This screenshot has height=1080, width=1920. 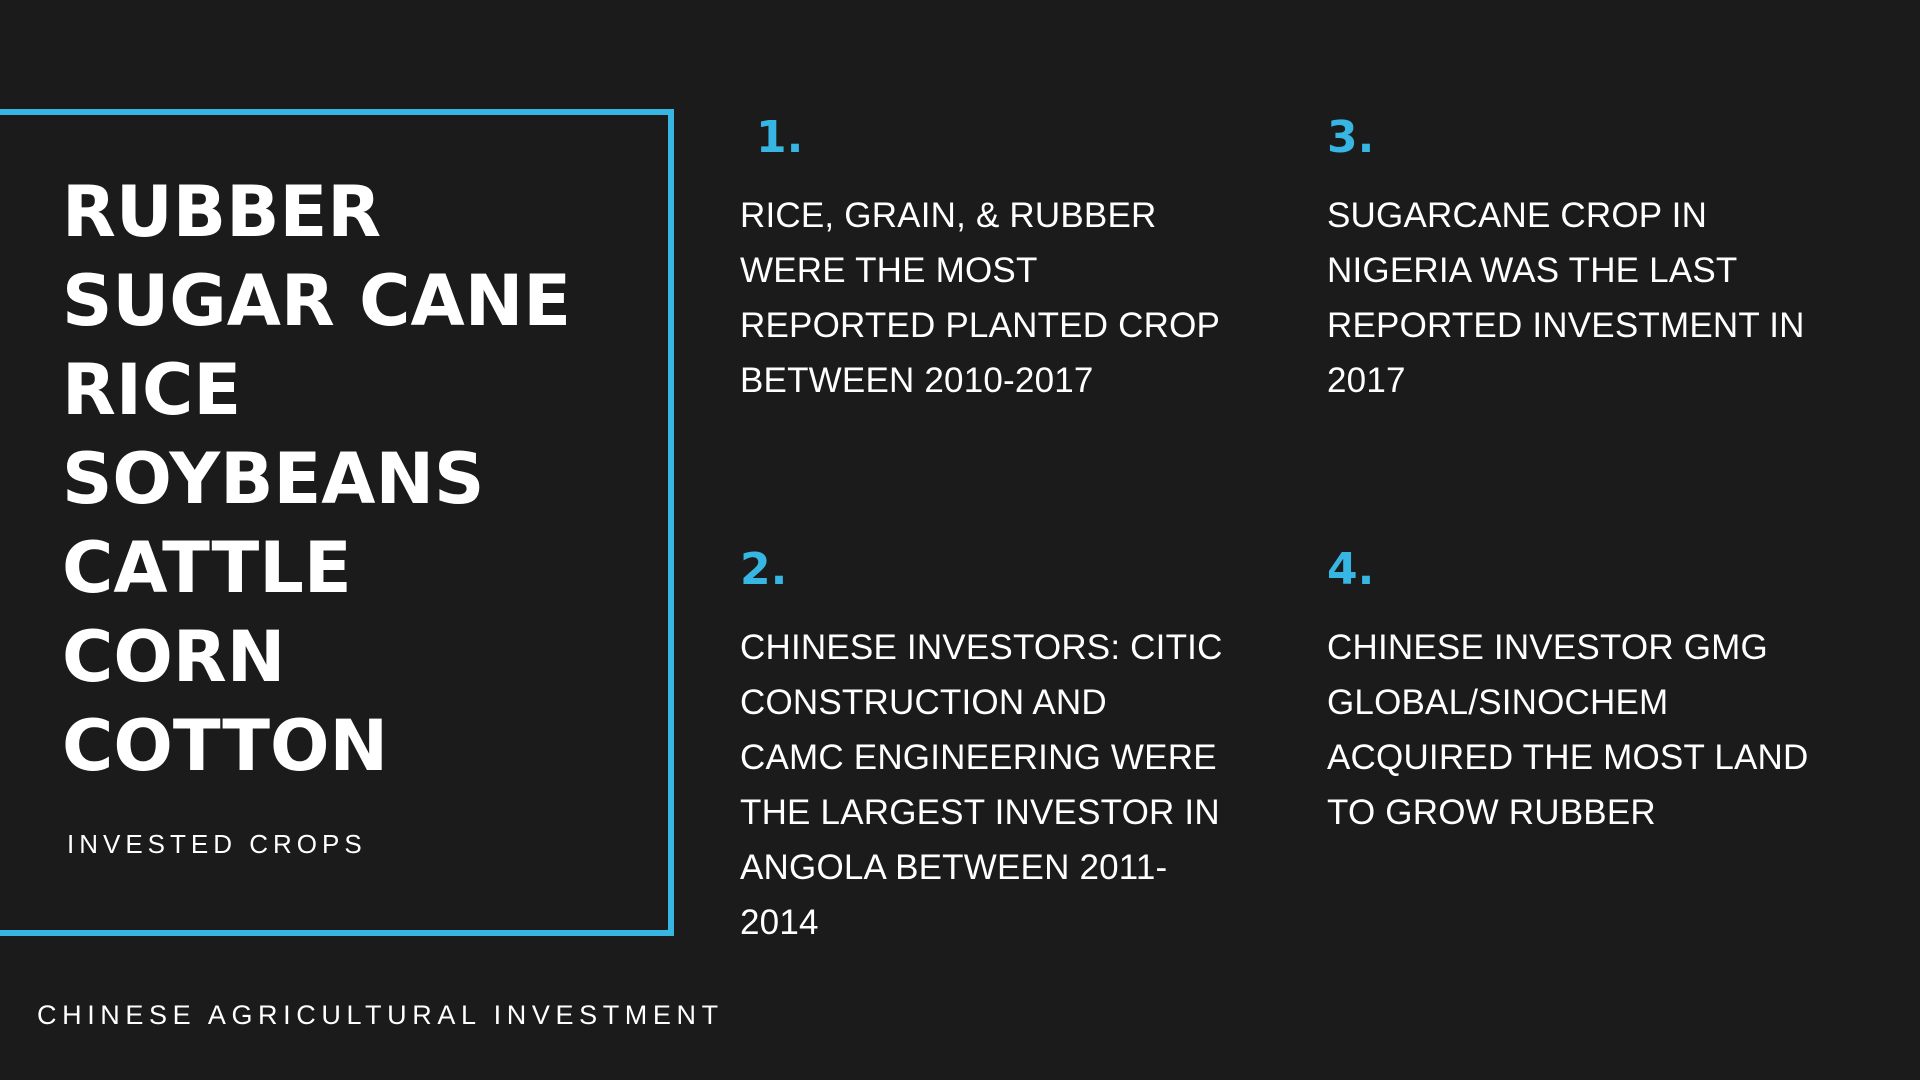 What do you see at coordinates (1568, 757) in the screenshot?
I see `fact-text-line: ACQUIRED THE MOST LAND` at bounding box center [1568, 757].